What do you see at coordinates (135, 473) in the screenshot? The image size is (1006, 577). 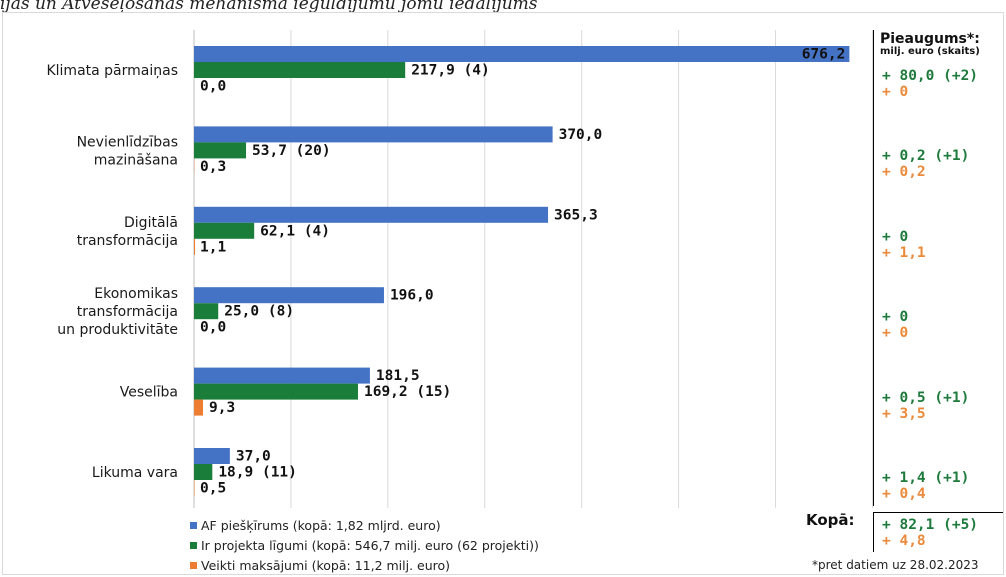 I see `category-label: Likuma vara` at bounding box center [135, 473].